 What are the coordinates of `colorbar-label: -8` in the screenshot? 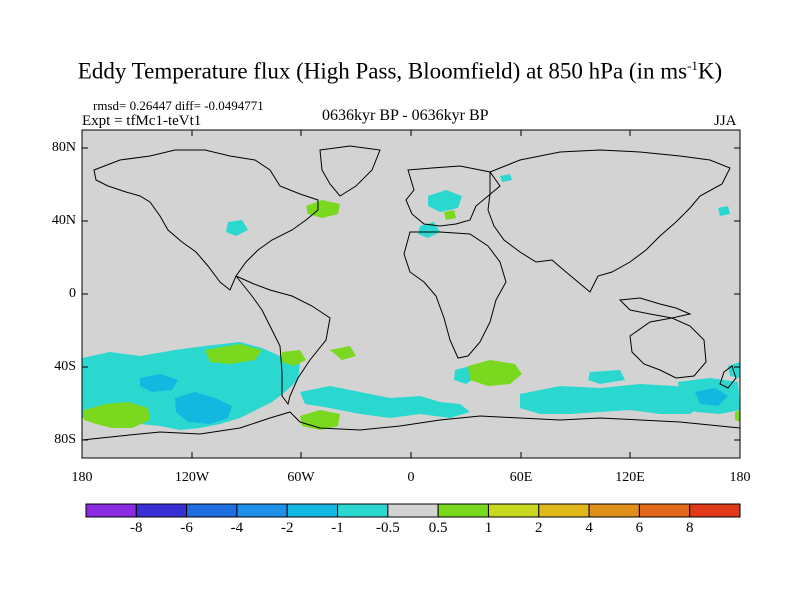 It's located at (136, 528).